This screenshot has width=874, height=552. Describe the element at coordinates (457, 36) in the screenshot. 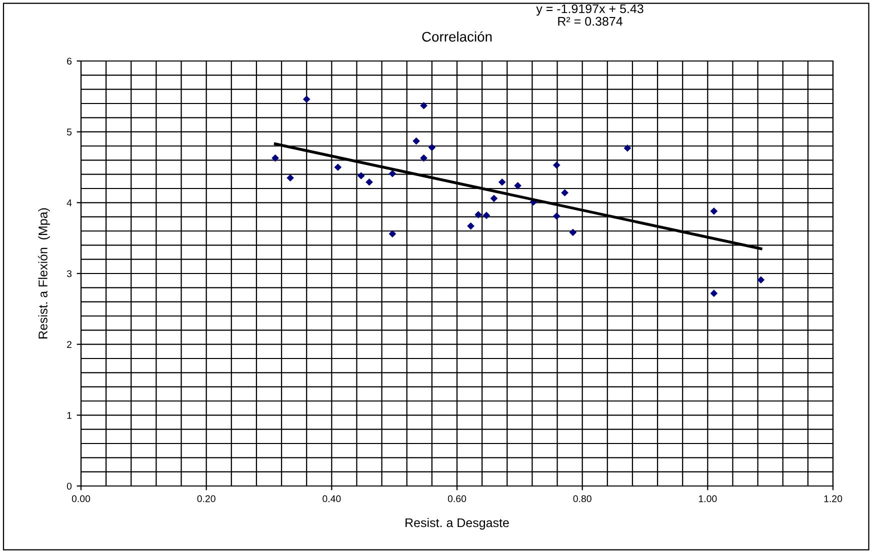

I see `chart-title: Correlación` at that location.